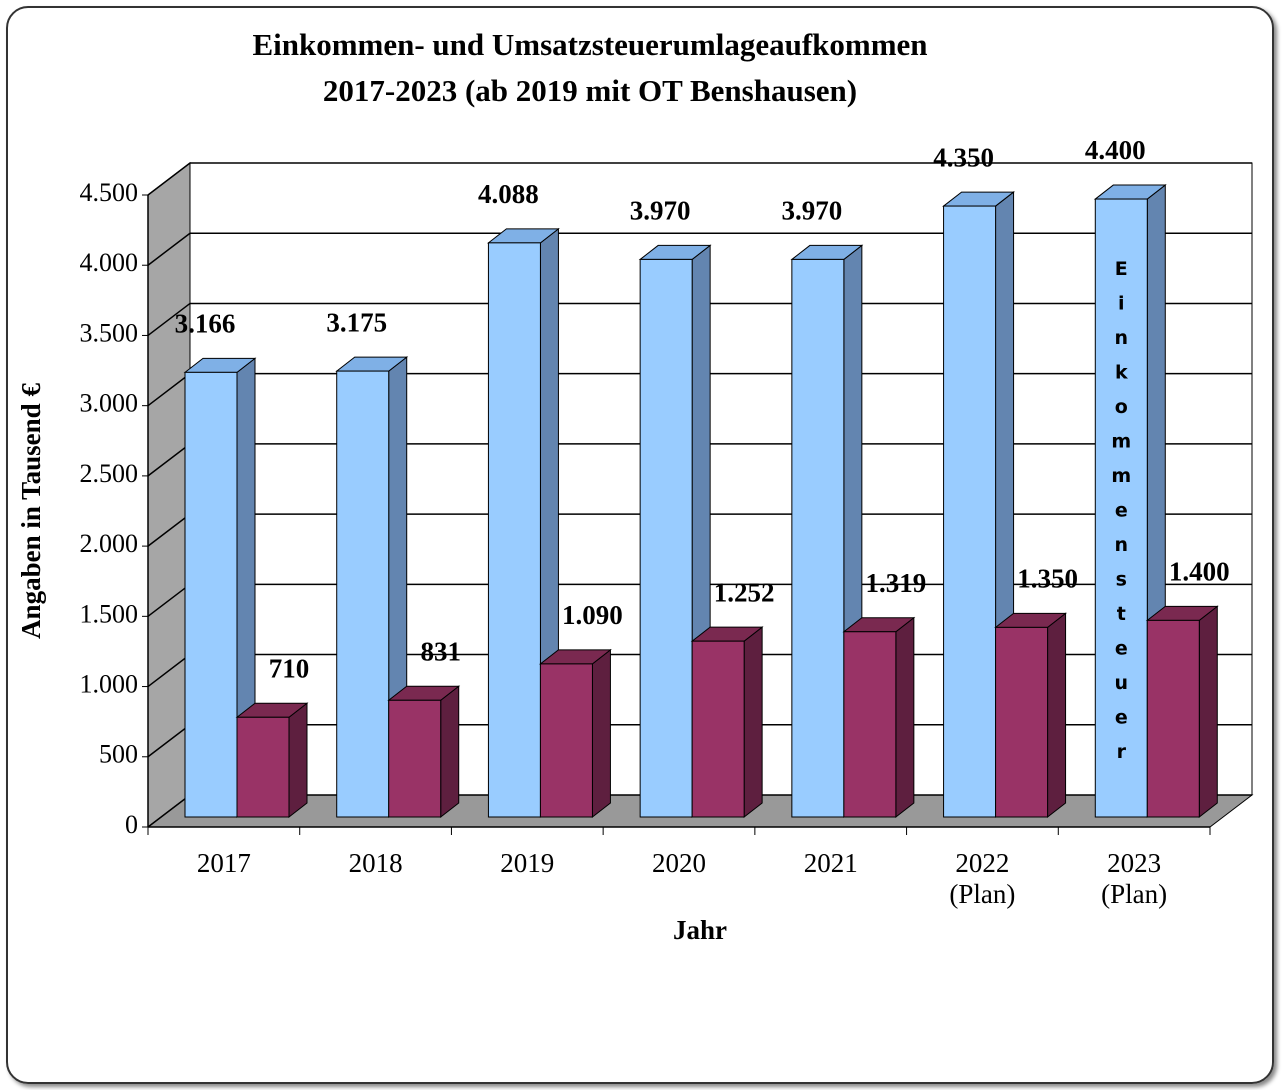 This screenshot has height=1090, width=1284. Describe the element at coordinates (508, 194) in the screenshot. I see `value-label: 4.088` at that location.